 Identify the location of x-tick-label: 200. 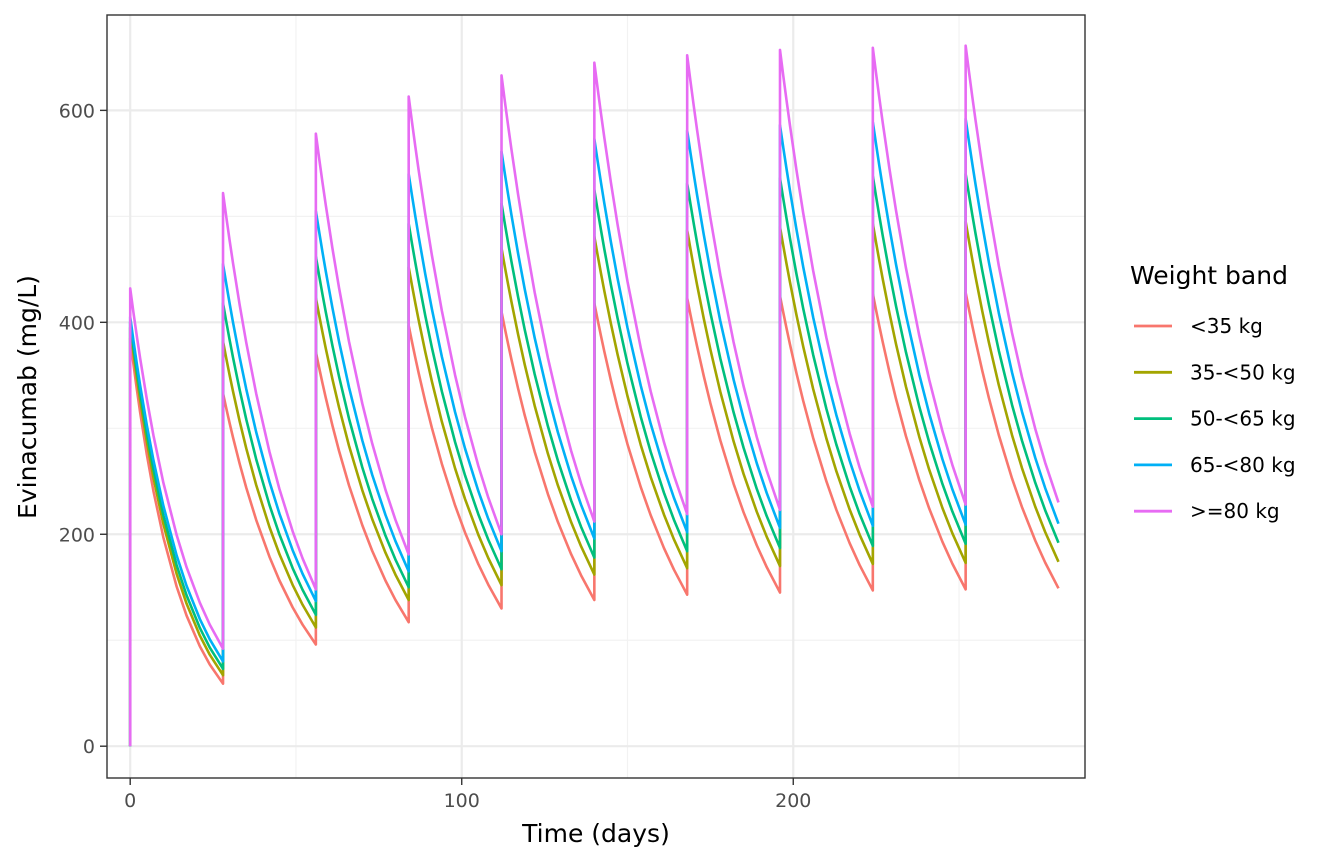
(793, 801).